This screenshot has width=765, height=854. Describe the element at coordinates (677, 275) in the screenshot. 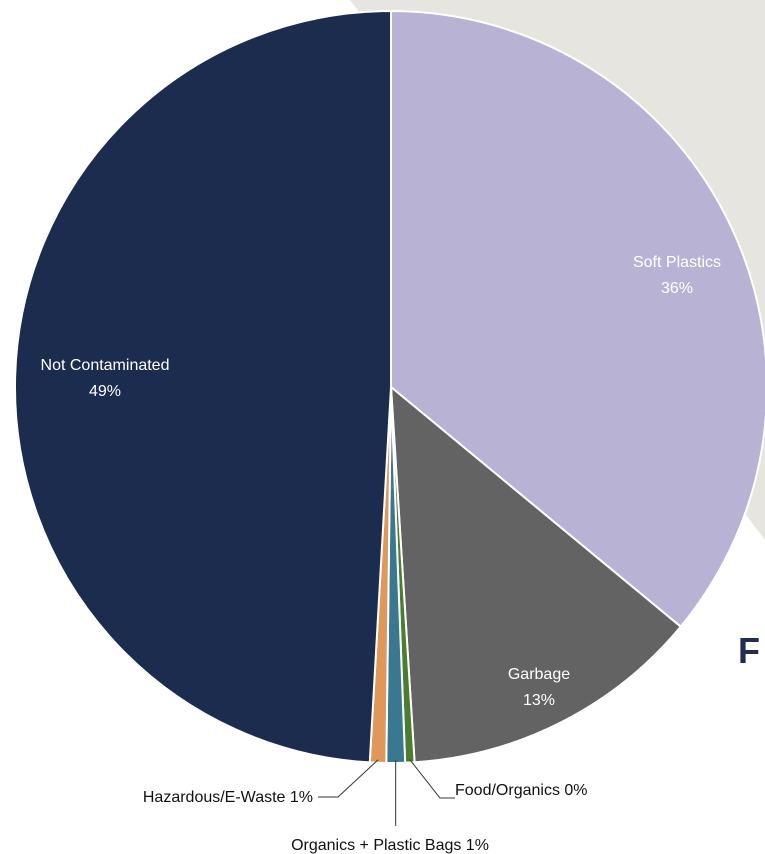

I see `data-label-soft-plastics: Soft Plastics 36%` at that location.